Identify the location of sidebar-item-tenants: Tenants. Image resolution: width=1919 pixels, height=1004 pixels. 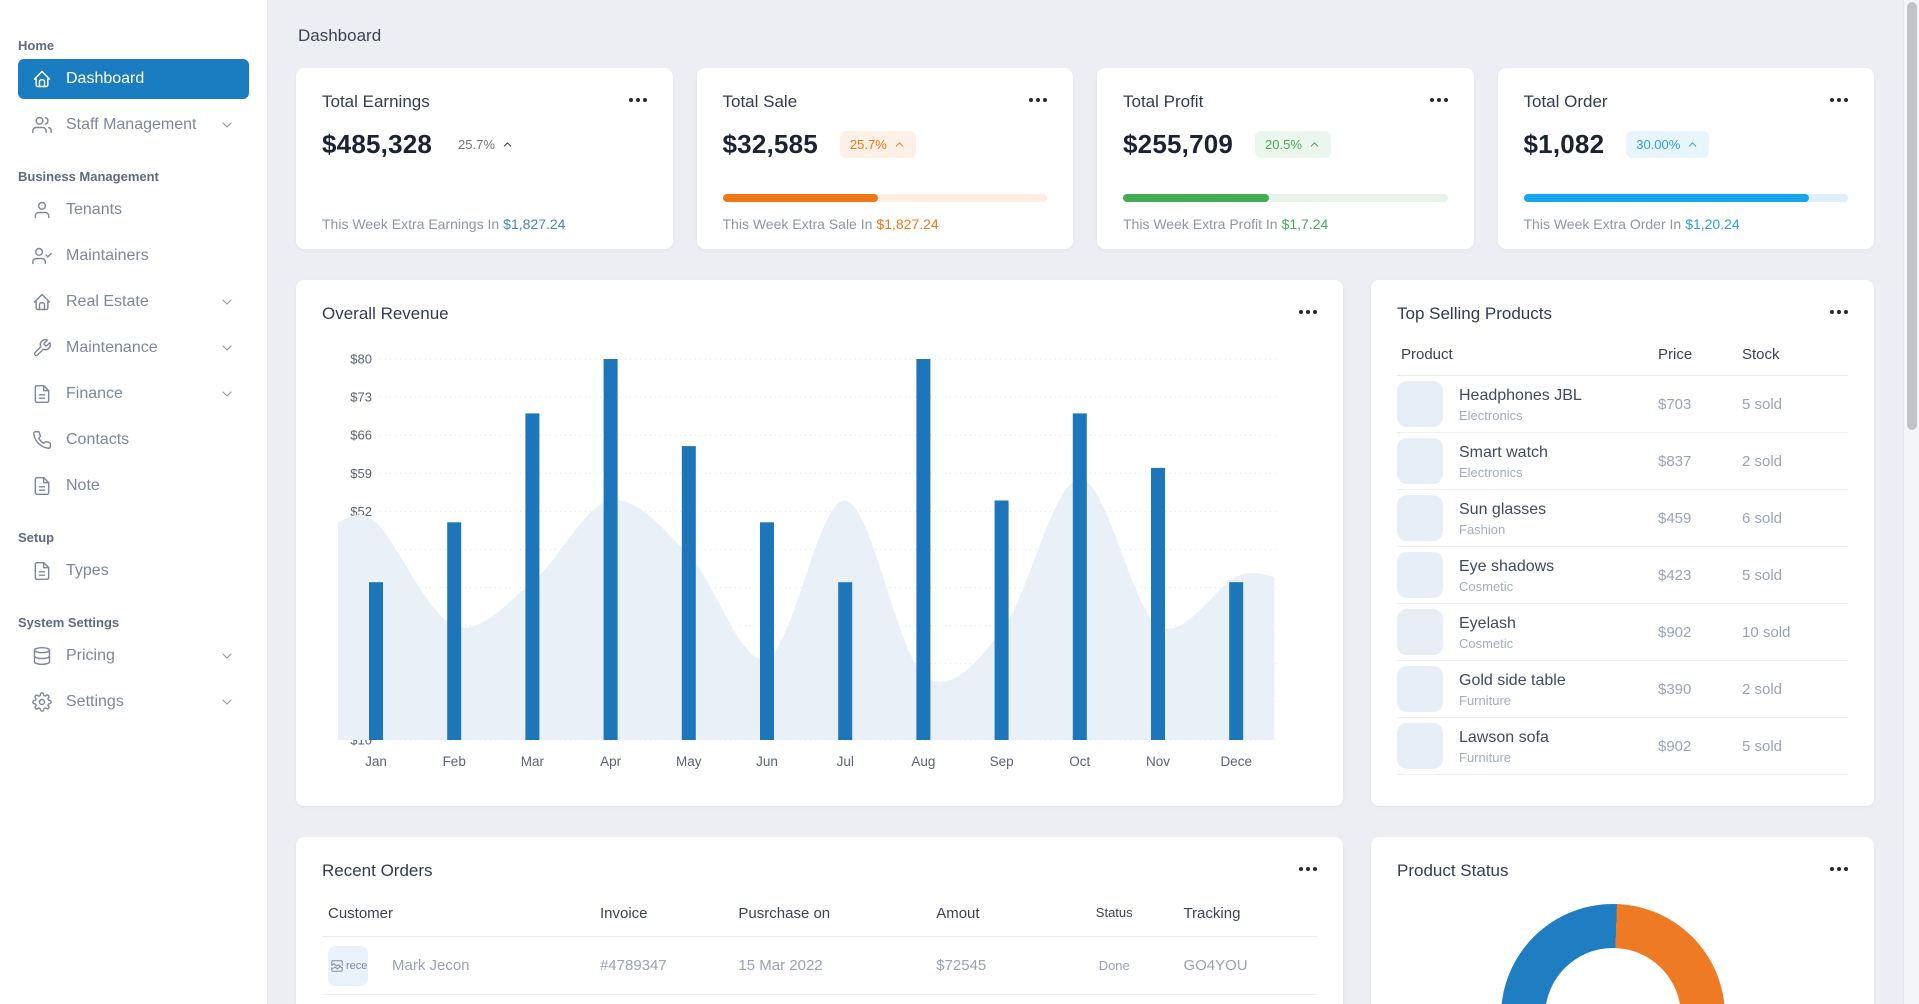
(133, 210).